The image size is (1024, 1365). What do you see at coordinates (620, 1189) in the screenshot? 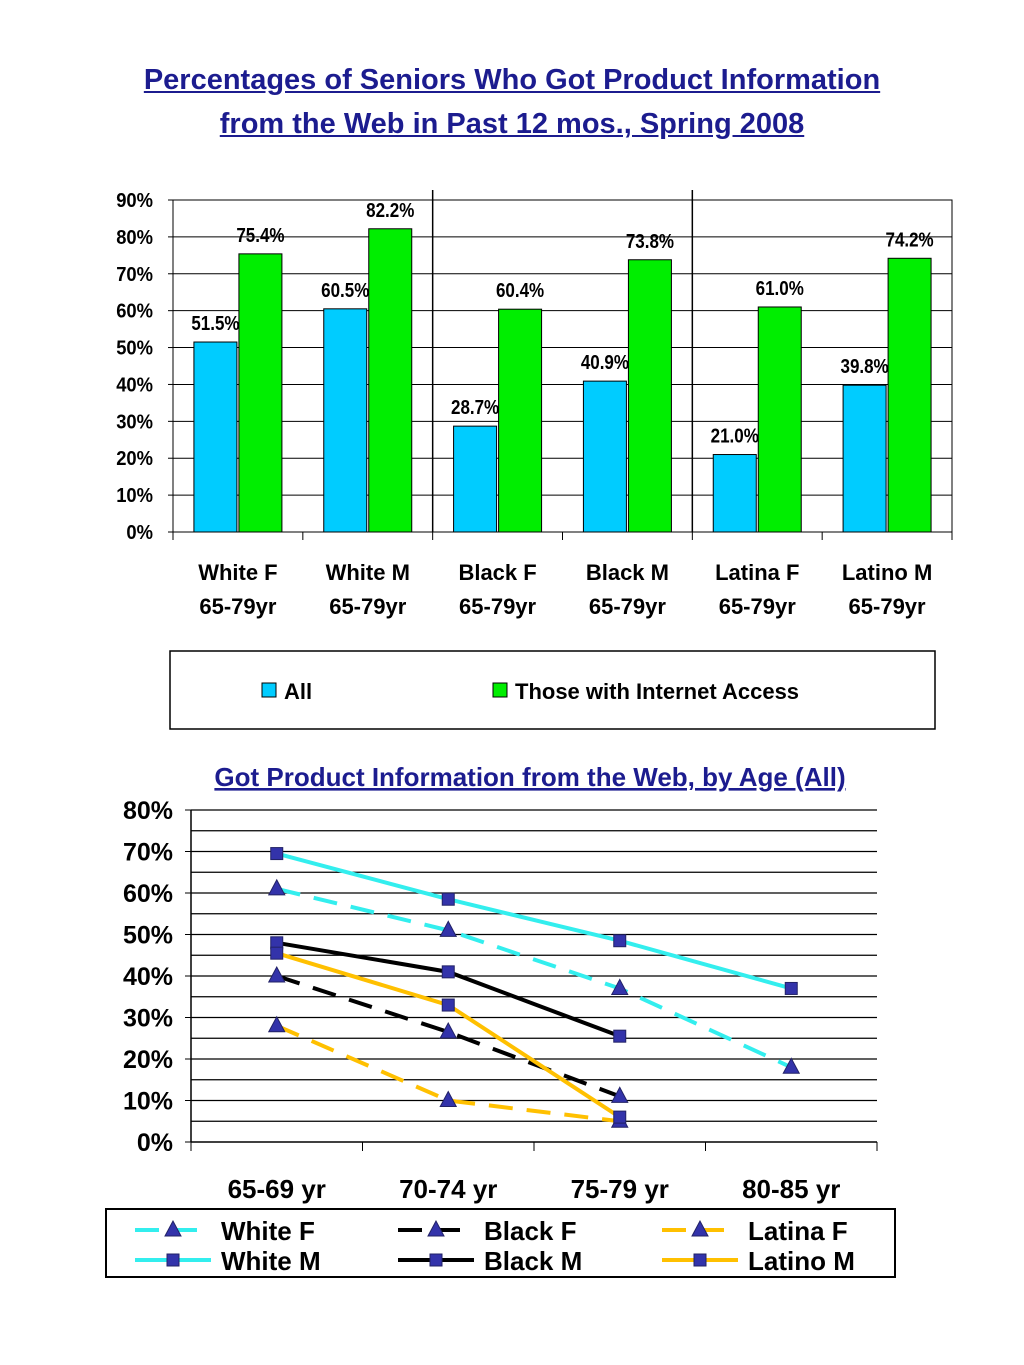
I see `x-tick-label: 75-79 yr` at bounding box center [620, 1189].